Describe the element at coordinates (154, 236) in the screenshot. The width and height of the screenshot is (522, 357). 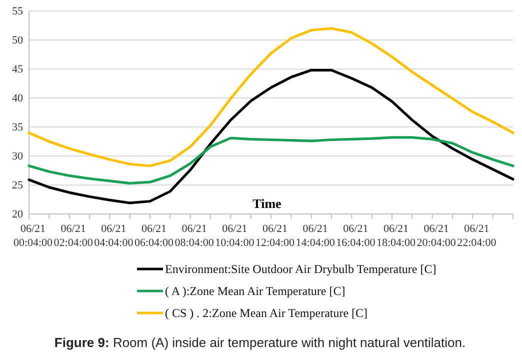
I see `x-tick-label: 06/21 06:04:00` at that location.